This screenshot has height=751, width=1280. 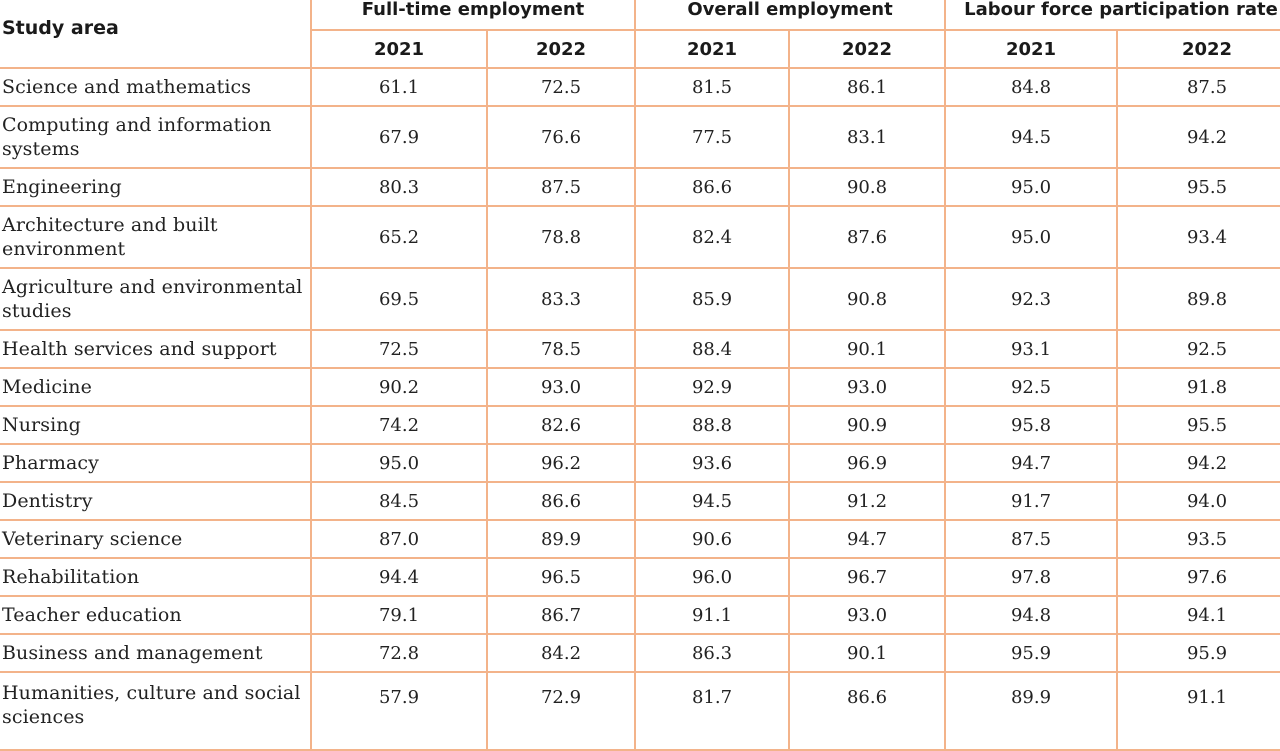 I want to click on year-header: 2022, so click(x=1198, y=49).